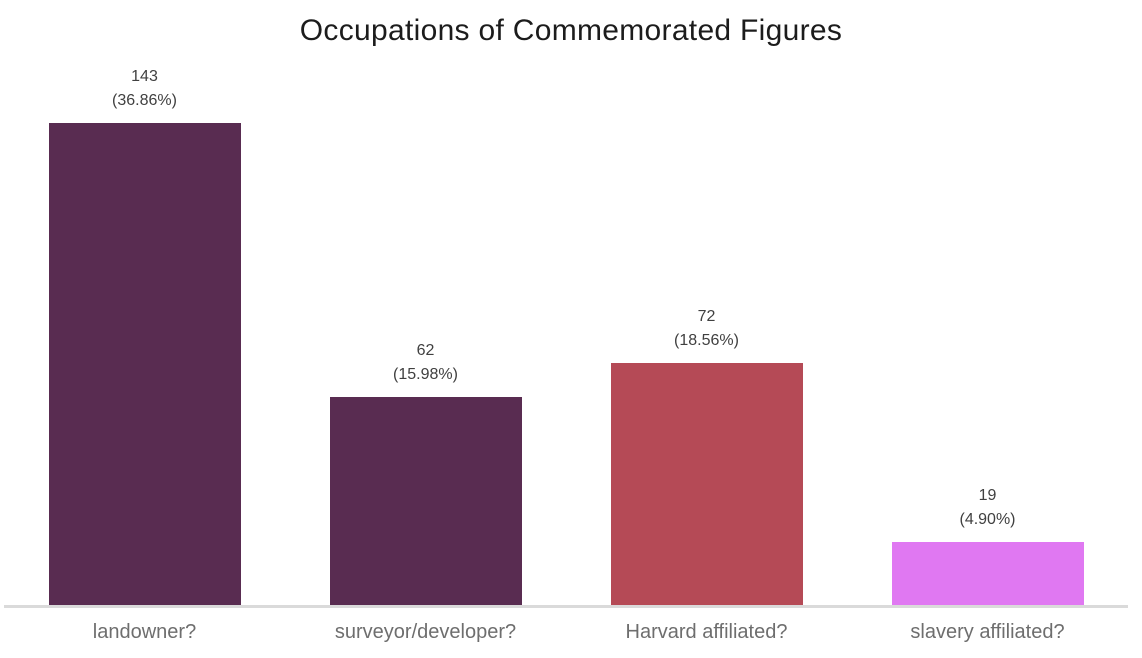 The width and height of the screenshot is (1142, 658). I want to click on bar-landowner, so click(144, 364).